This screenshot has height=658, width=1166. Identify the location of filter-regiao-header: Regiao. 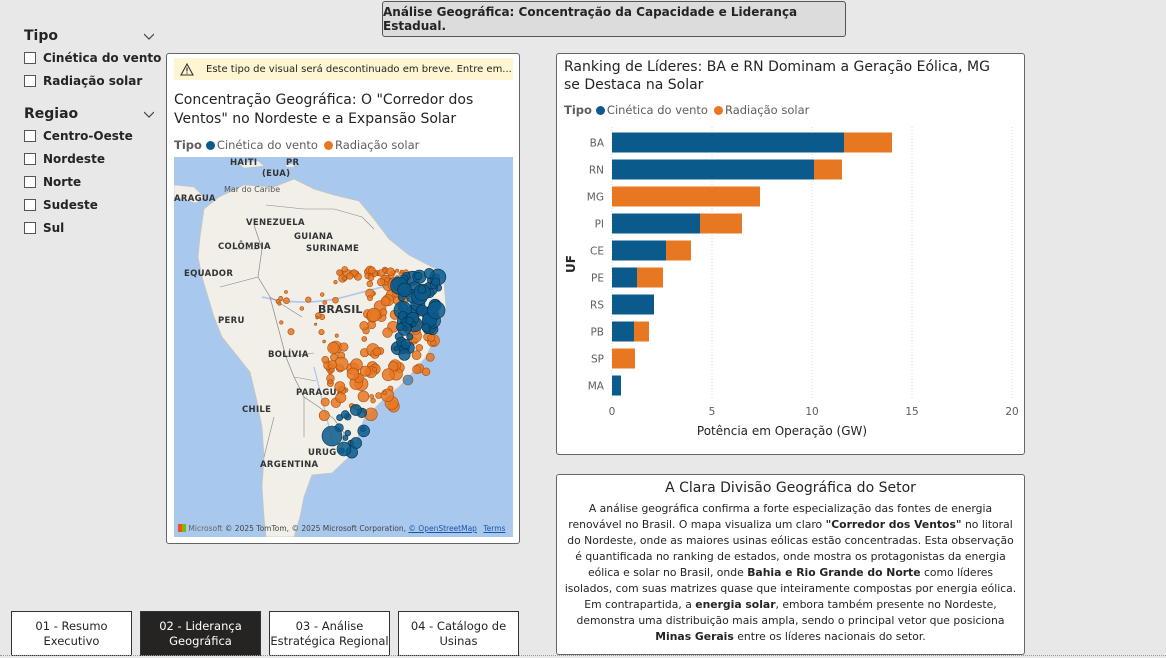
(94, 114).